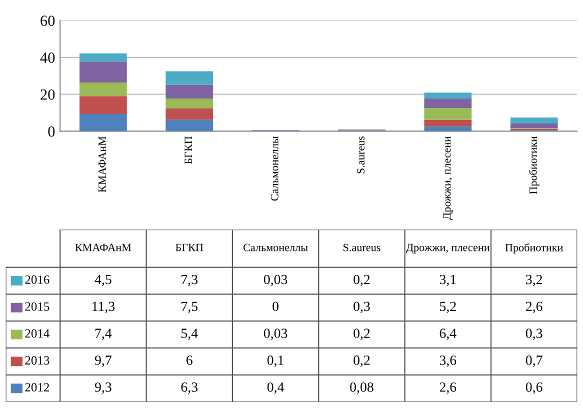 The height and width of the screenshot is (410, 583). I want to click on data-label: 5,2, so click(448, 308).